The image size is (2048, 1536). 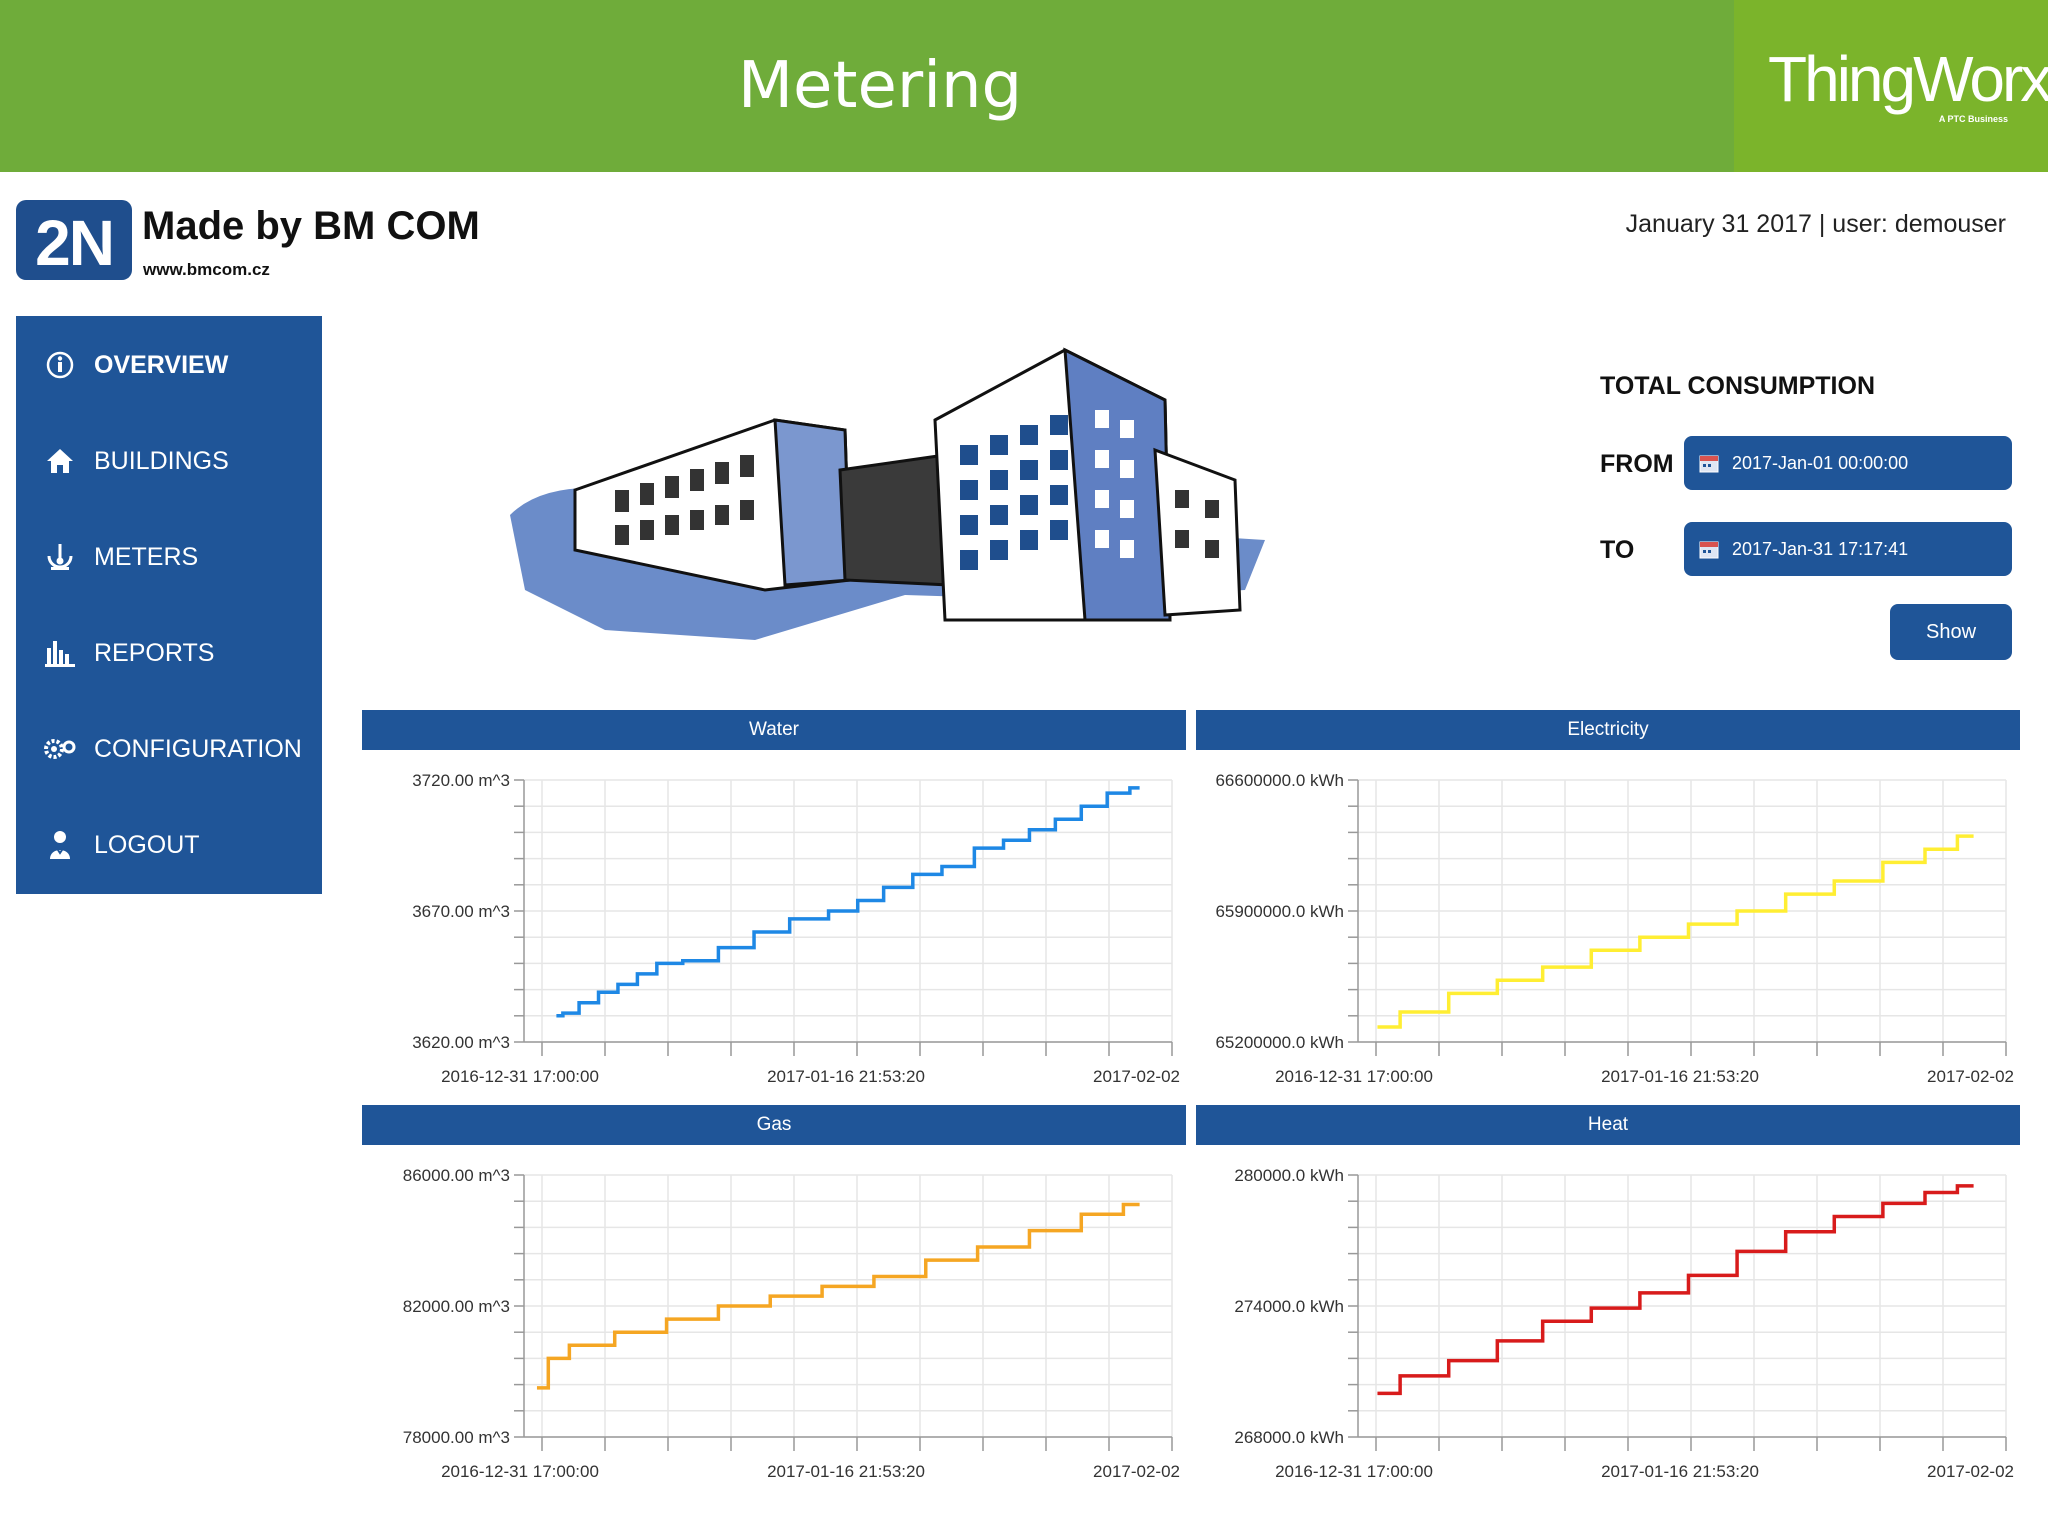 I want to click on y-tick-label: 65200000.0 kWh, so click(x=1279, y=1042).